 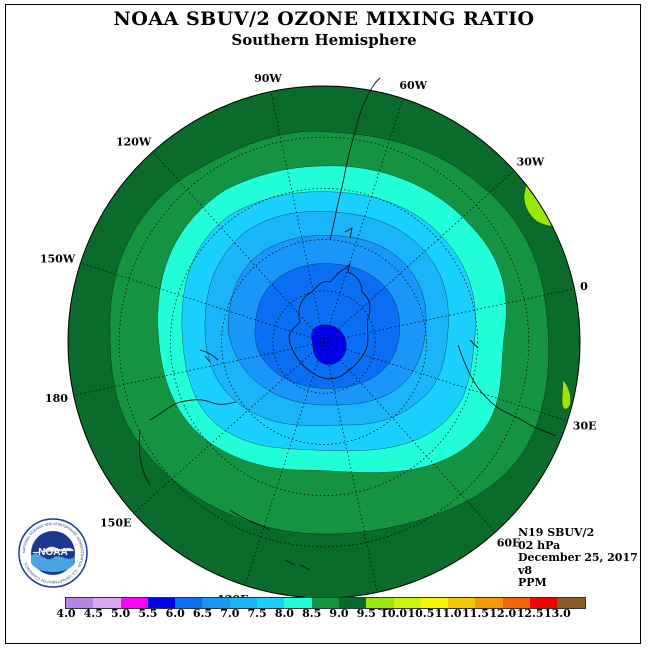 I want to click on colorbar-tick-label: 9.0, so click(x=339, y=613).